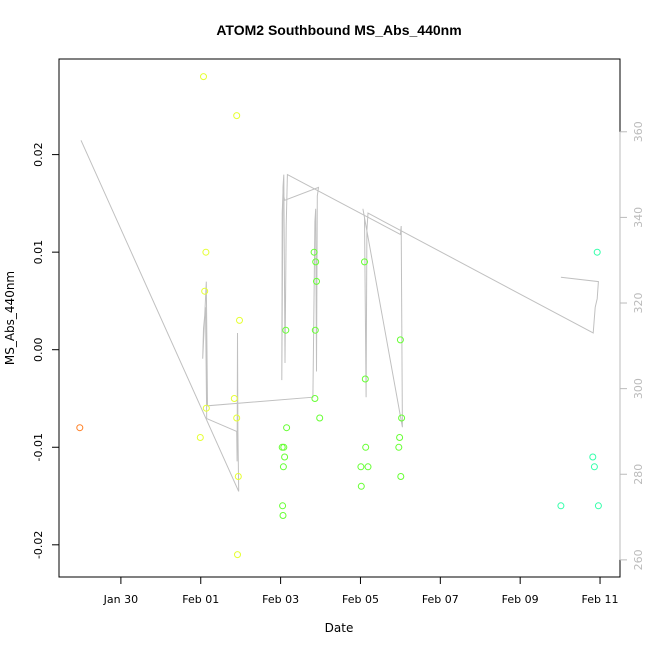 Image resolution: width=650 pixels, height=650 pixels. Describe the element at coordinates (339, 628) in the screenshot. I see `x-axis-label: Date` at that location.